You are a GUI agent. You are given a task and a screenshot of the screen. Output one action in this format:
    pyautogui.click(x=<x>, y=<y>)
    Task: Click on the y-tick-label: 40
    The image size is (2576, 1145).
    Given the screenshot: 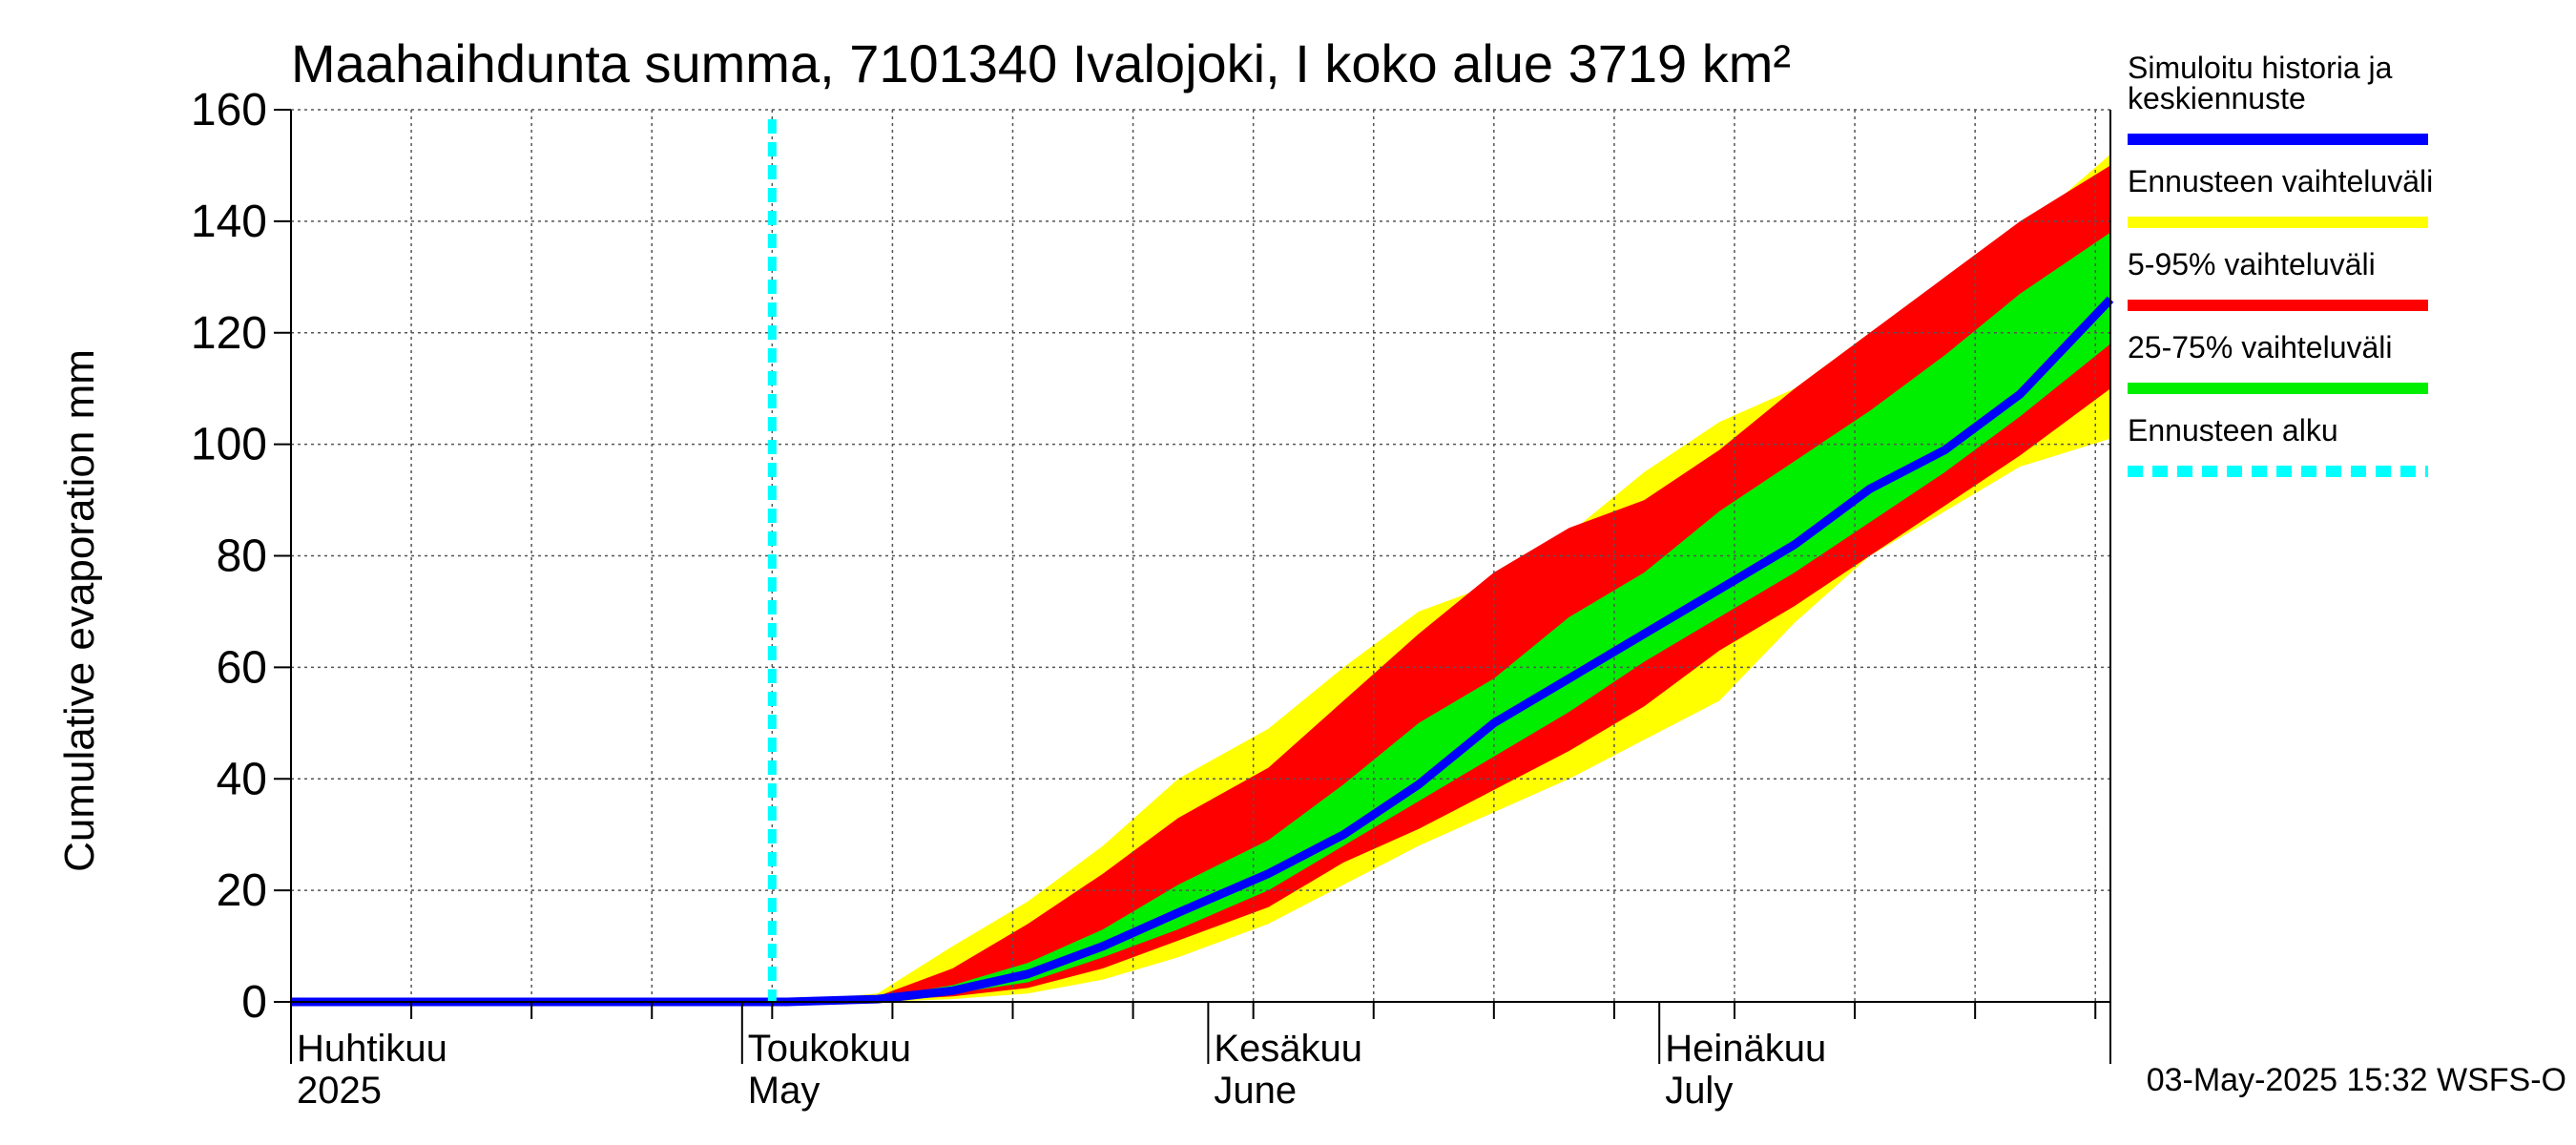 What is the action you would take?
    pyautogui.click(x=242, y=779)
    